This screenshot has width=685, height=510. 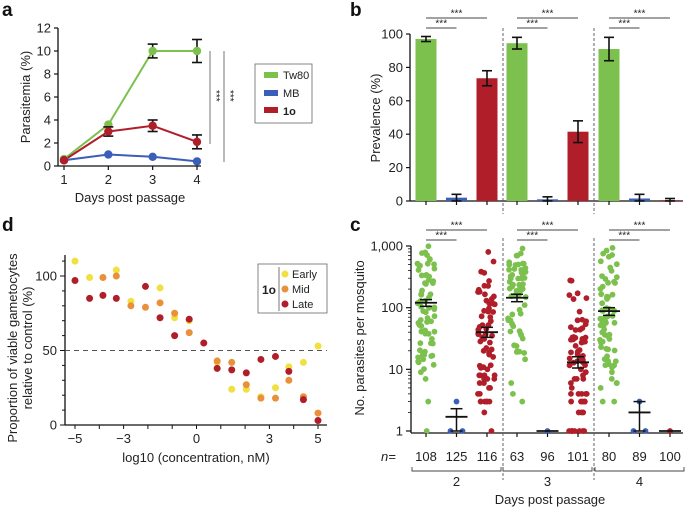 What do you see at coordinates (285, 289) in the screenshot?
I see `legend-marker-mid` at bounding box center [285, 289].